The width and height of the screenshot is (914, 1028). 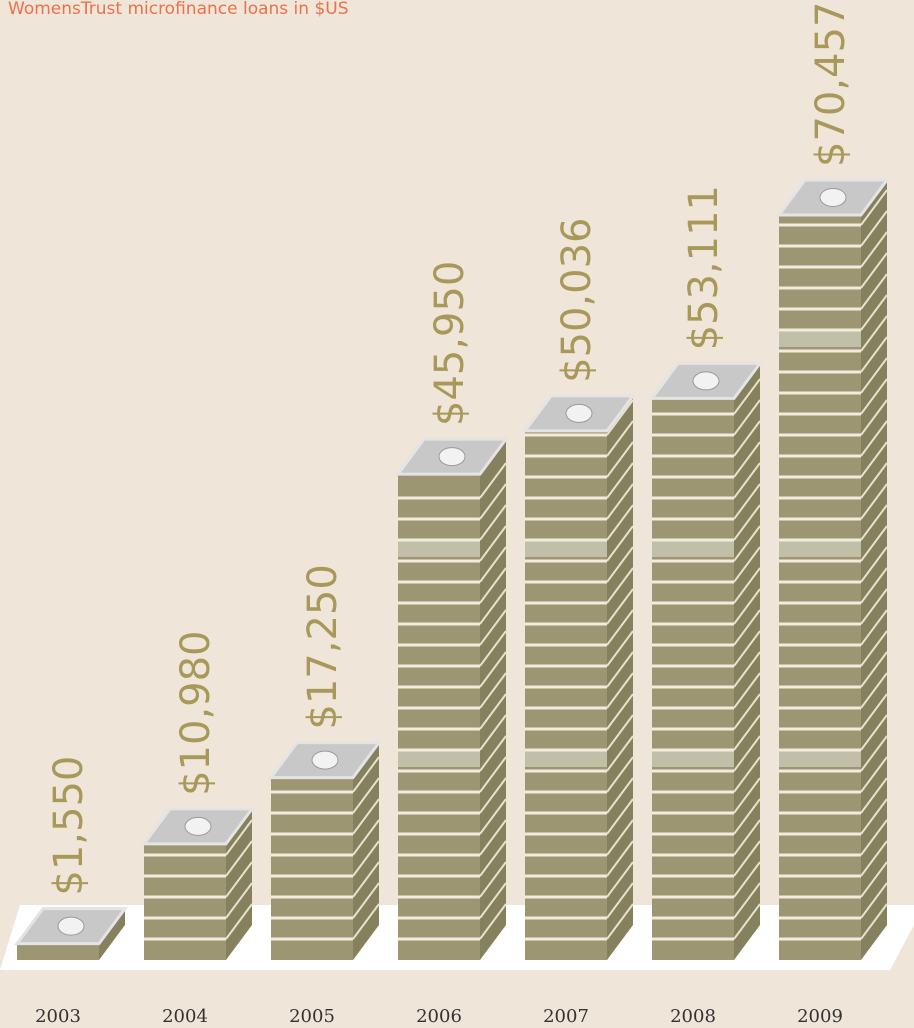 What do you see at coordinates (566, 1016) in the screenshot?
I see `x-tick-label: 2007` at bounding box center [566, 1016].